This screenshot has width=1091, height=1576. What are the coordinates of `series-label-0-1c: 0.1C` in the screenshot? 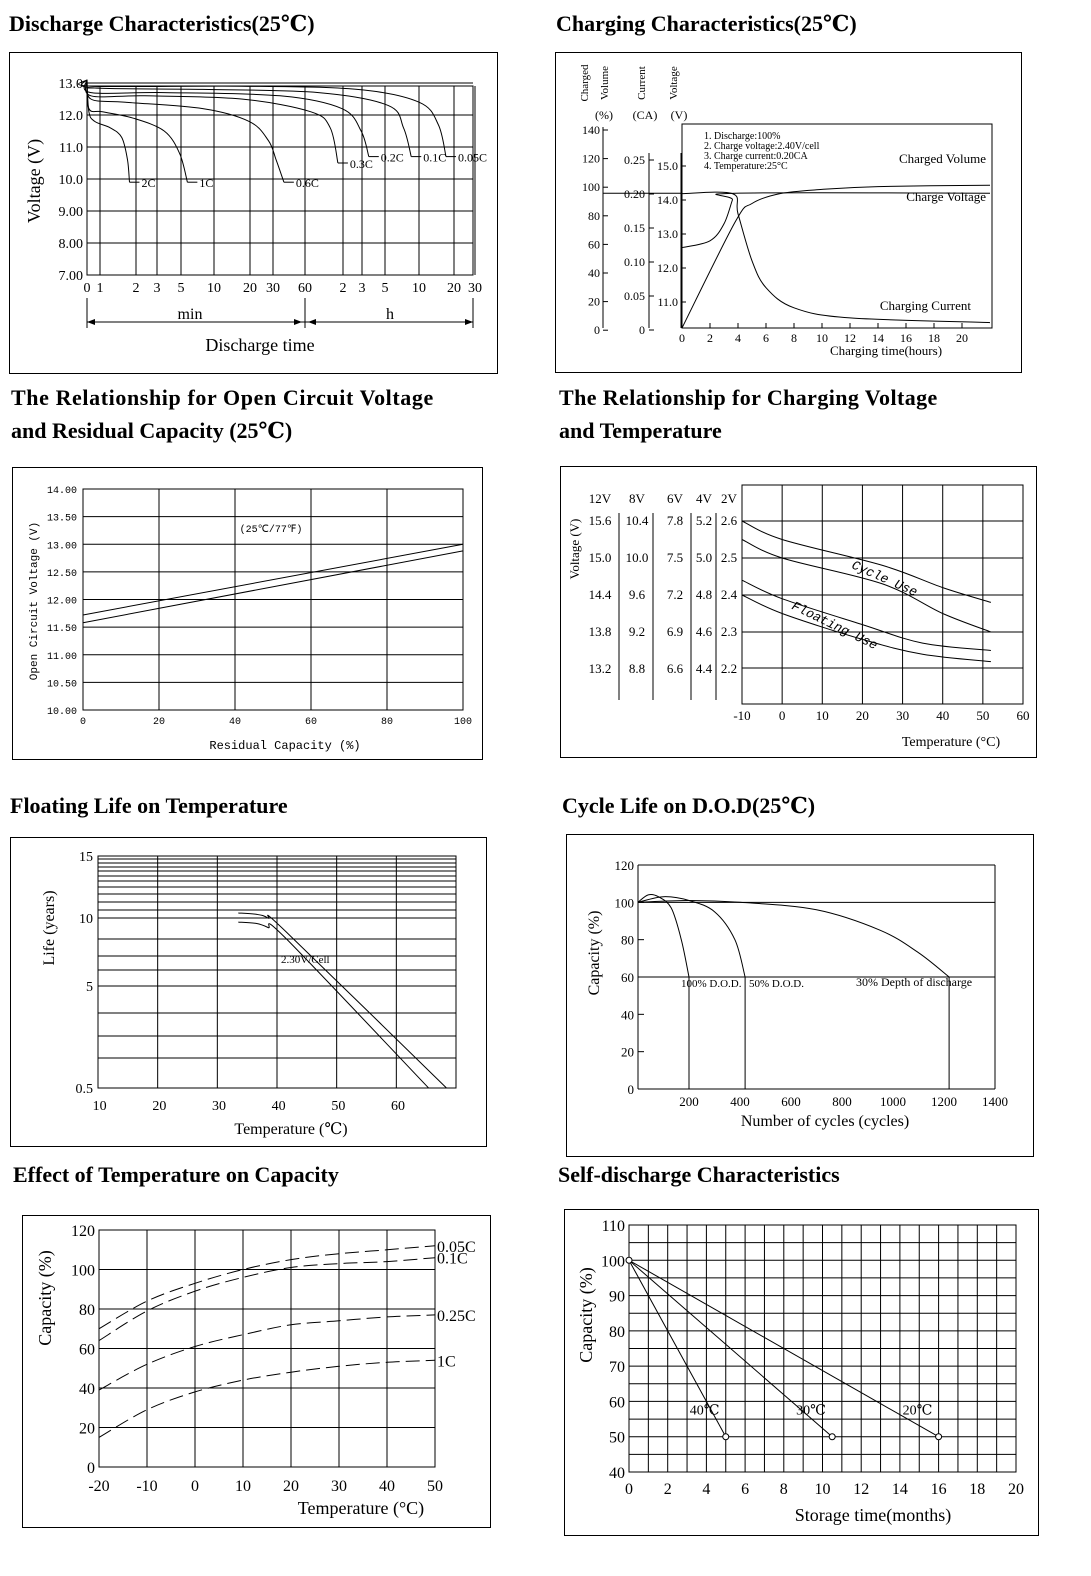 It's located at (452, 1259).